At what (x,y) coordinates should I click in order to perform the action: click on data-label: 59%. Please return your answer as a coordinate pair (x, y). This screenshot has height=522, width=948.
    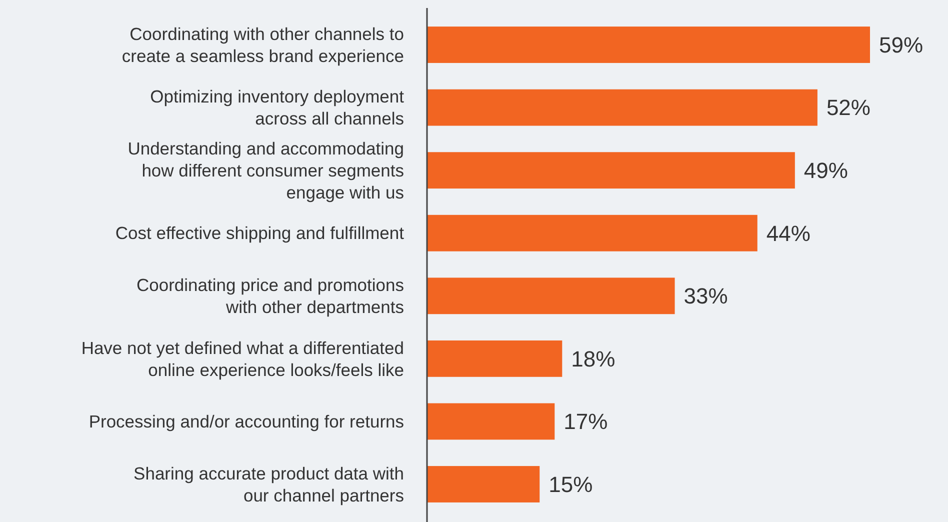
    Looking at the image, I should click on (901, 45).